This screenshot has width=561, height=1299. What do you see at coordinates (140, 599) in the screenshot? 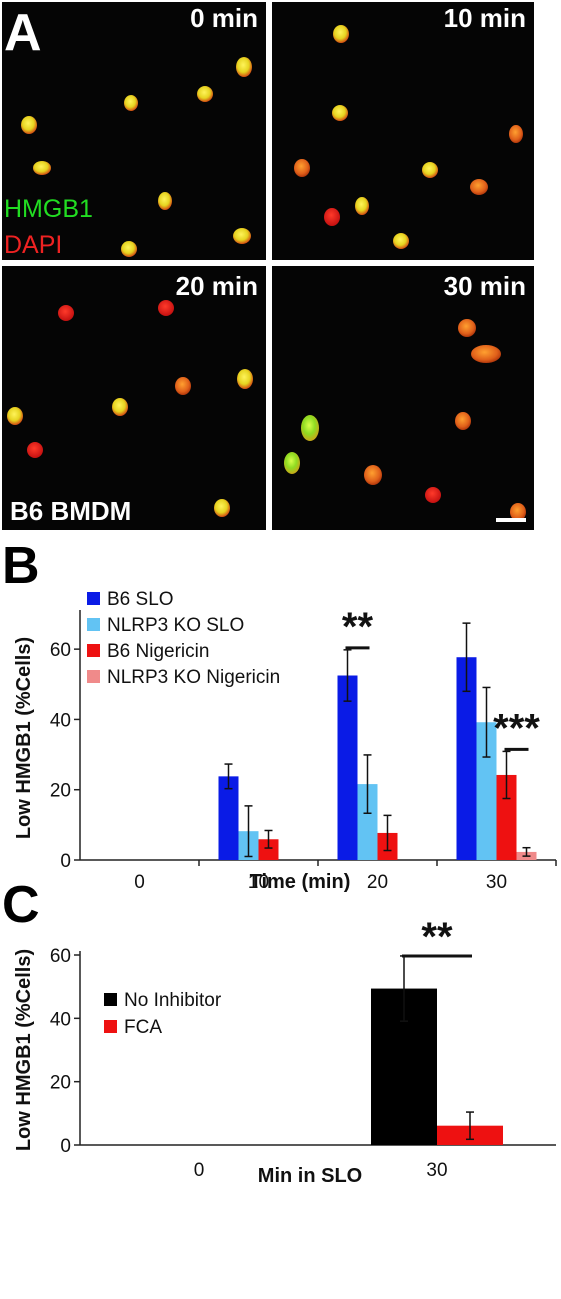
I see `legend-label: B6 SLO` at bounding box center [140, 599].